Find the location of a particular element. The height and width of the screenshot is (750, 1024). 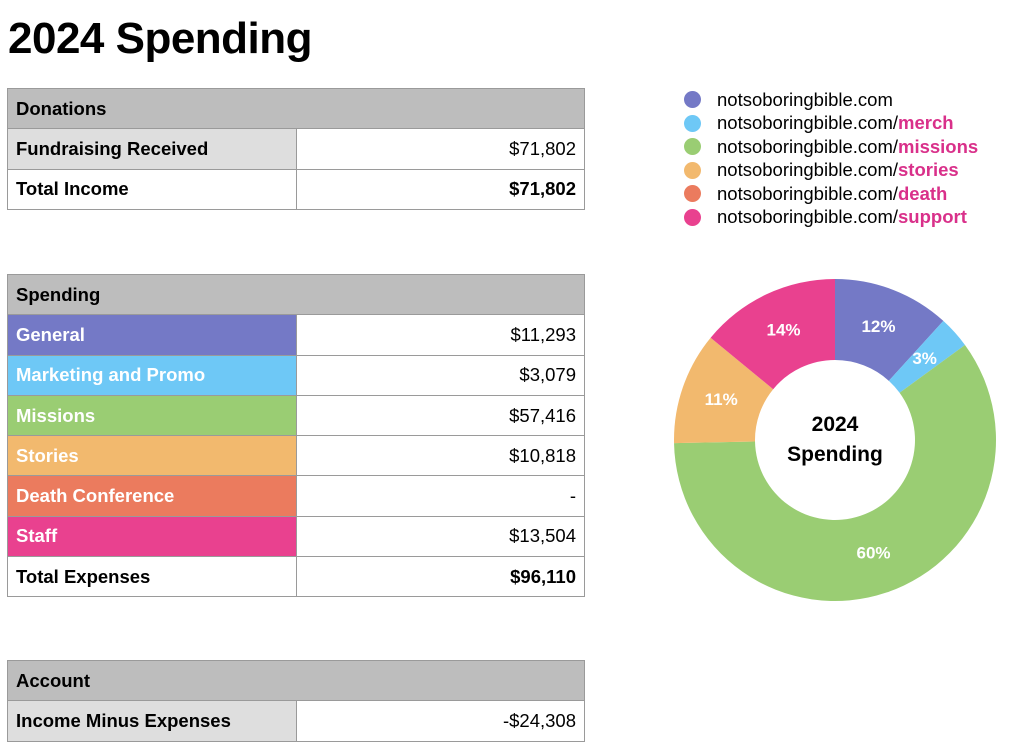

spending-death-conference-value: - is located at coordinates (440, 496).